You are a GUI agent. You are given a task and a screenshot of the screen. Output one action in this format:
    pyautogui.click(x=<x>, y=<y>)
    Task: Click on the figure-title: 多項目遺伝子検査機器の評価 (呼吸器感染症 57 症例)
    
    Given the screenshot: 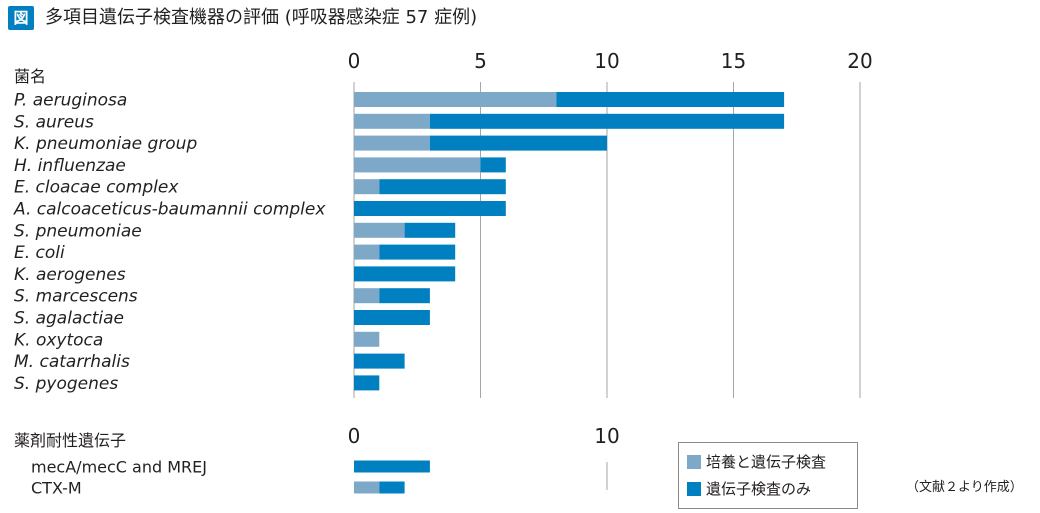 What is the action you would take?
    pyautogui.click(x=261, y=17)
    